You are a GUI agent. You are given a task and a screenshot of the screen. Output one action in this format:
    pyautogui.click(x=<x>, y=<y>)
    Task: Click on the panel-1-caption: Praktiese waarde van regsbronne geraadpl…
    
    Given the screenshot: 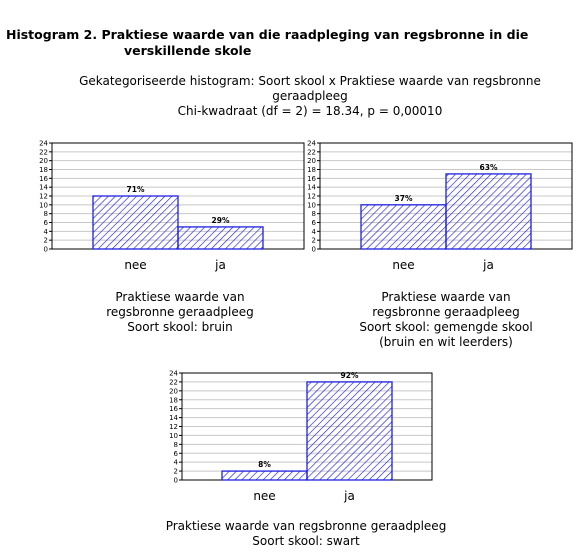 What is the action you would take?
    pyautogui.click(x=180, y=312)
    